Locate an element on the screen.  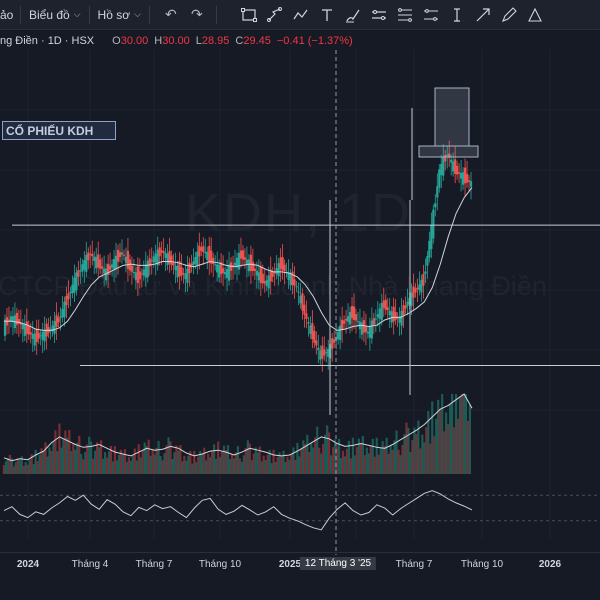
polyline-tool-button is located at coordinates (301, 15).